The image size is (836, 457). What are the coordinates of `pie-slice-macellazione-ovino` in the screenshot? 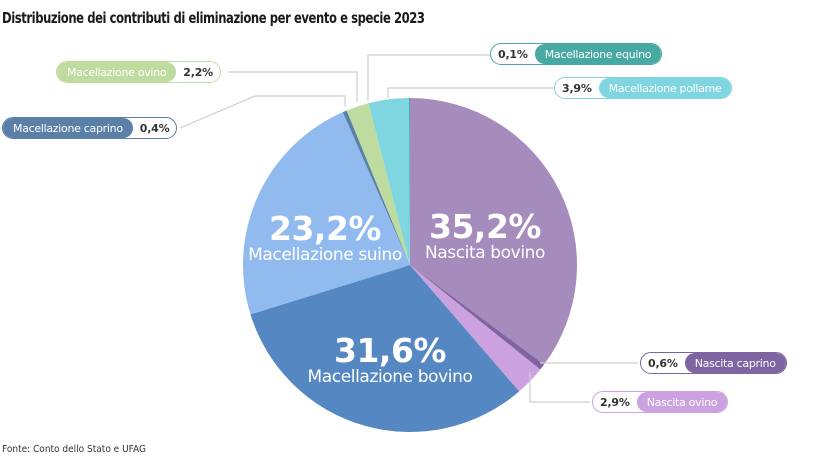 It's located at (378, 184).